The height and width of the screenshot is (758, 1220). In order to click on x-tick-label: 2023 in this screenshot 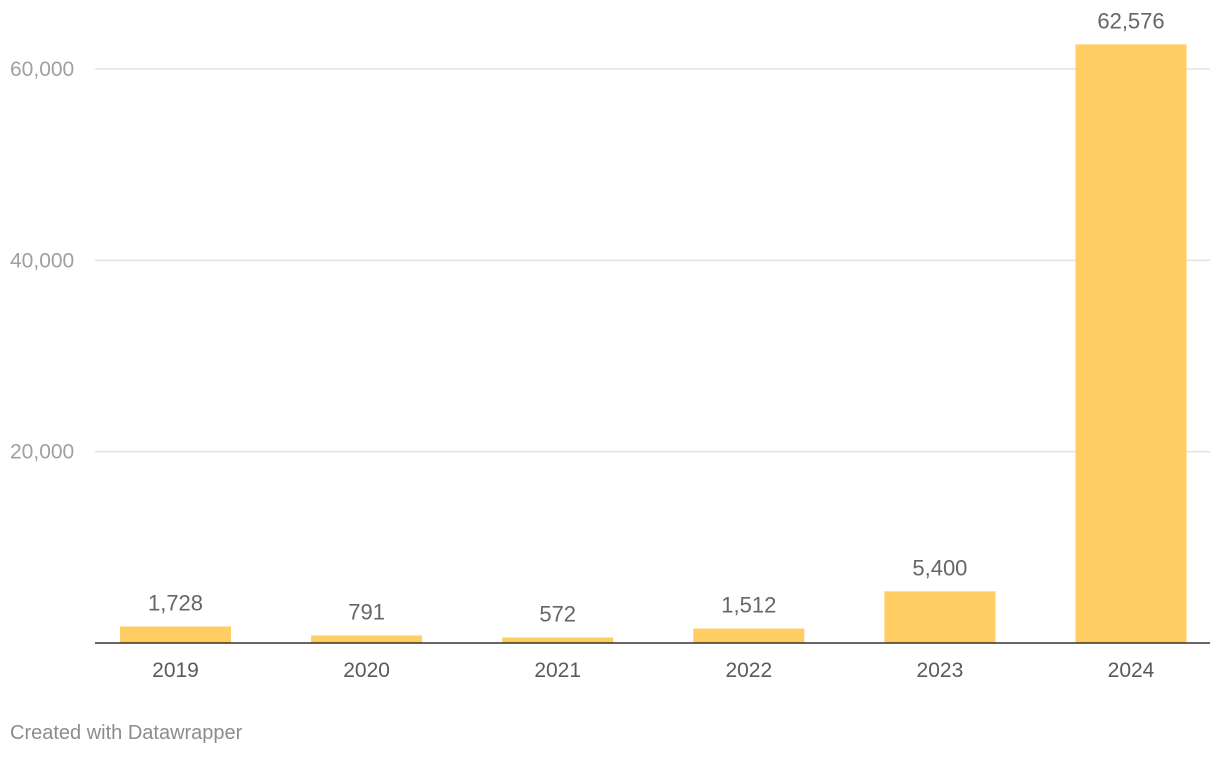, I will do `click(940, 670)`.